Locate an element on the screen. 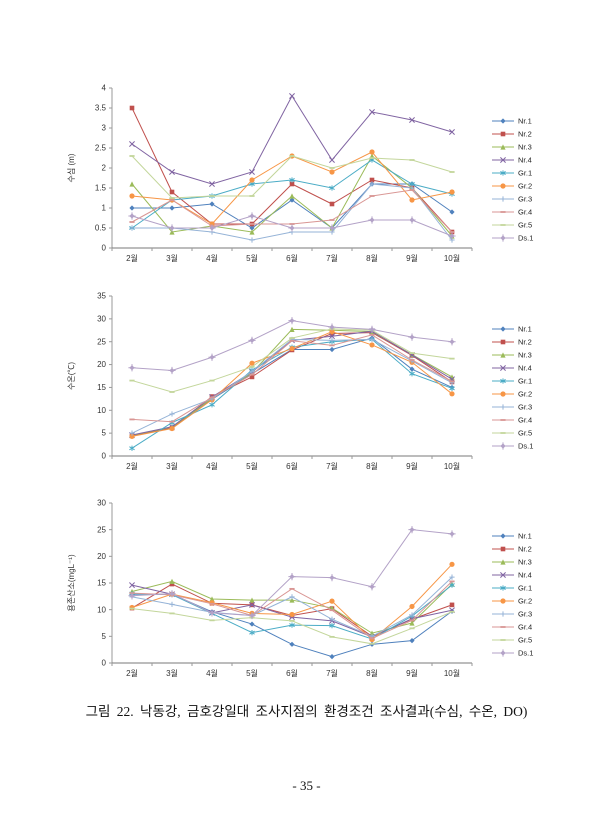 The width and height of the screenshot is (613, 840). series-Nr.3 is located at coordinates (292, 382).